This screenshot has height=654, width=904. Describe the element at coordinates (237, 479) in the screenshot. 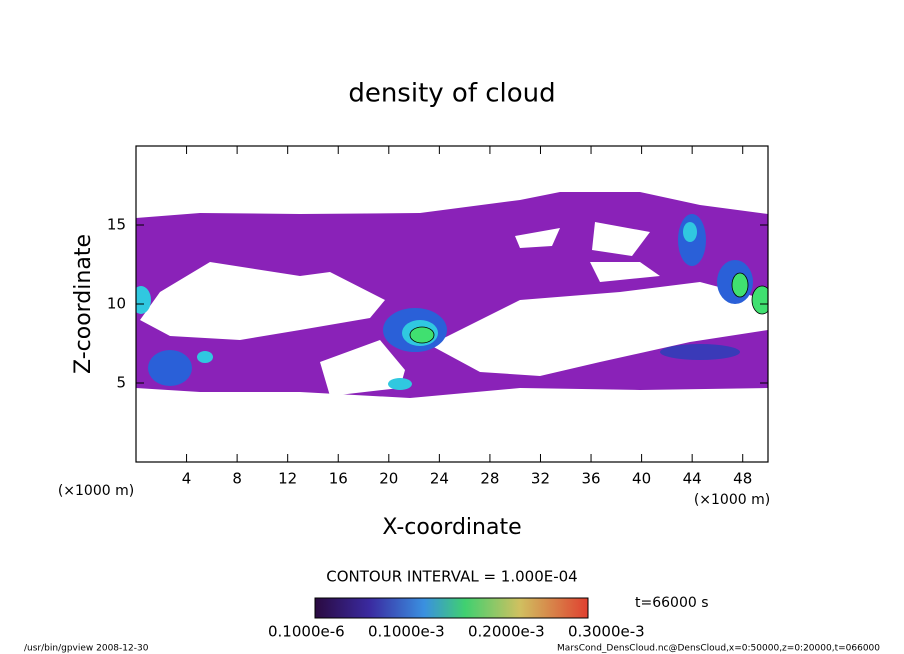

I see `x-tick-label: 8` at that location.